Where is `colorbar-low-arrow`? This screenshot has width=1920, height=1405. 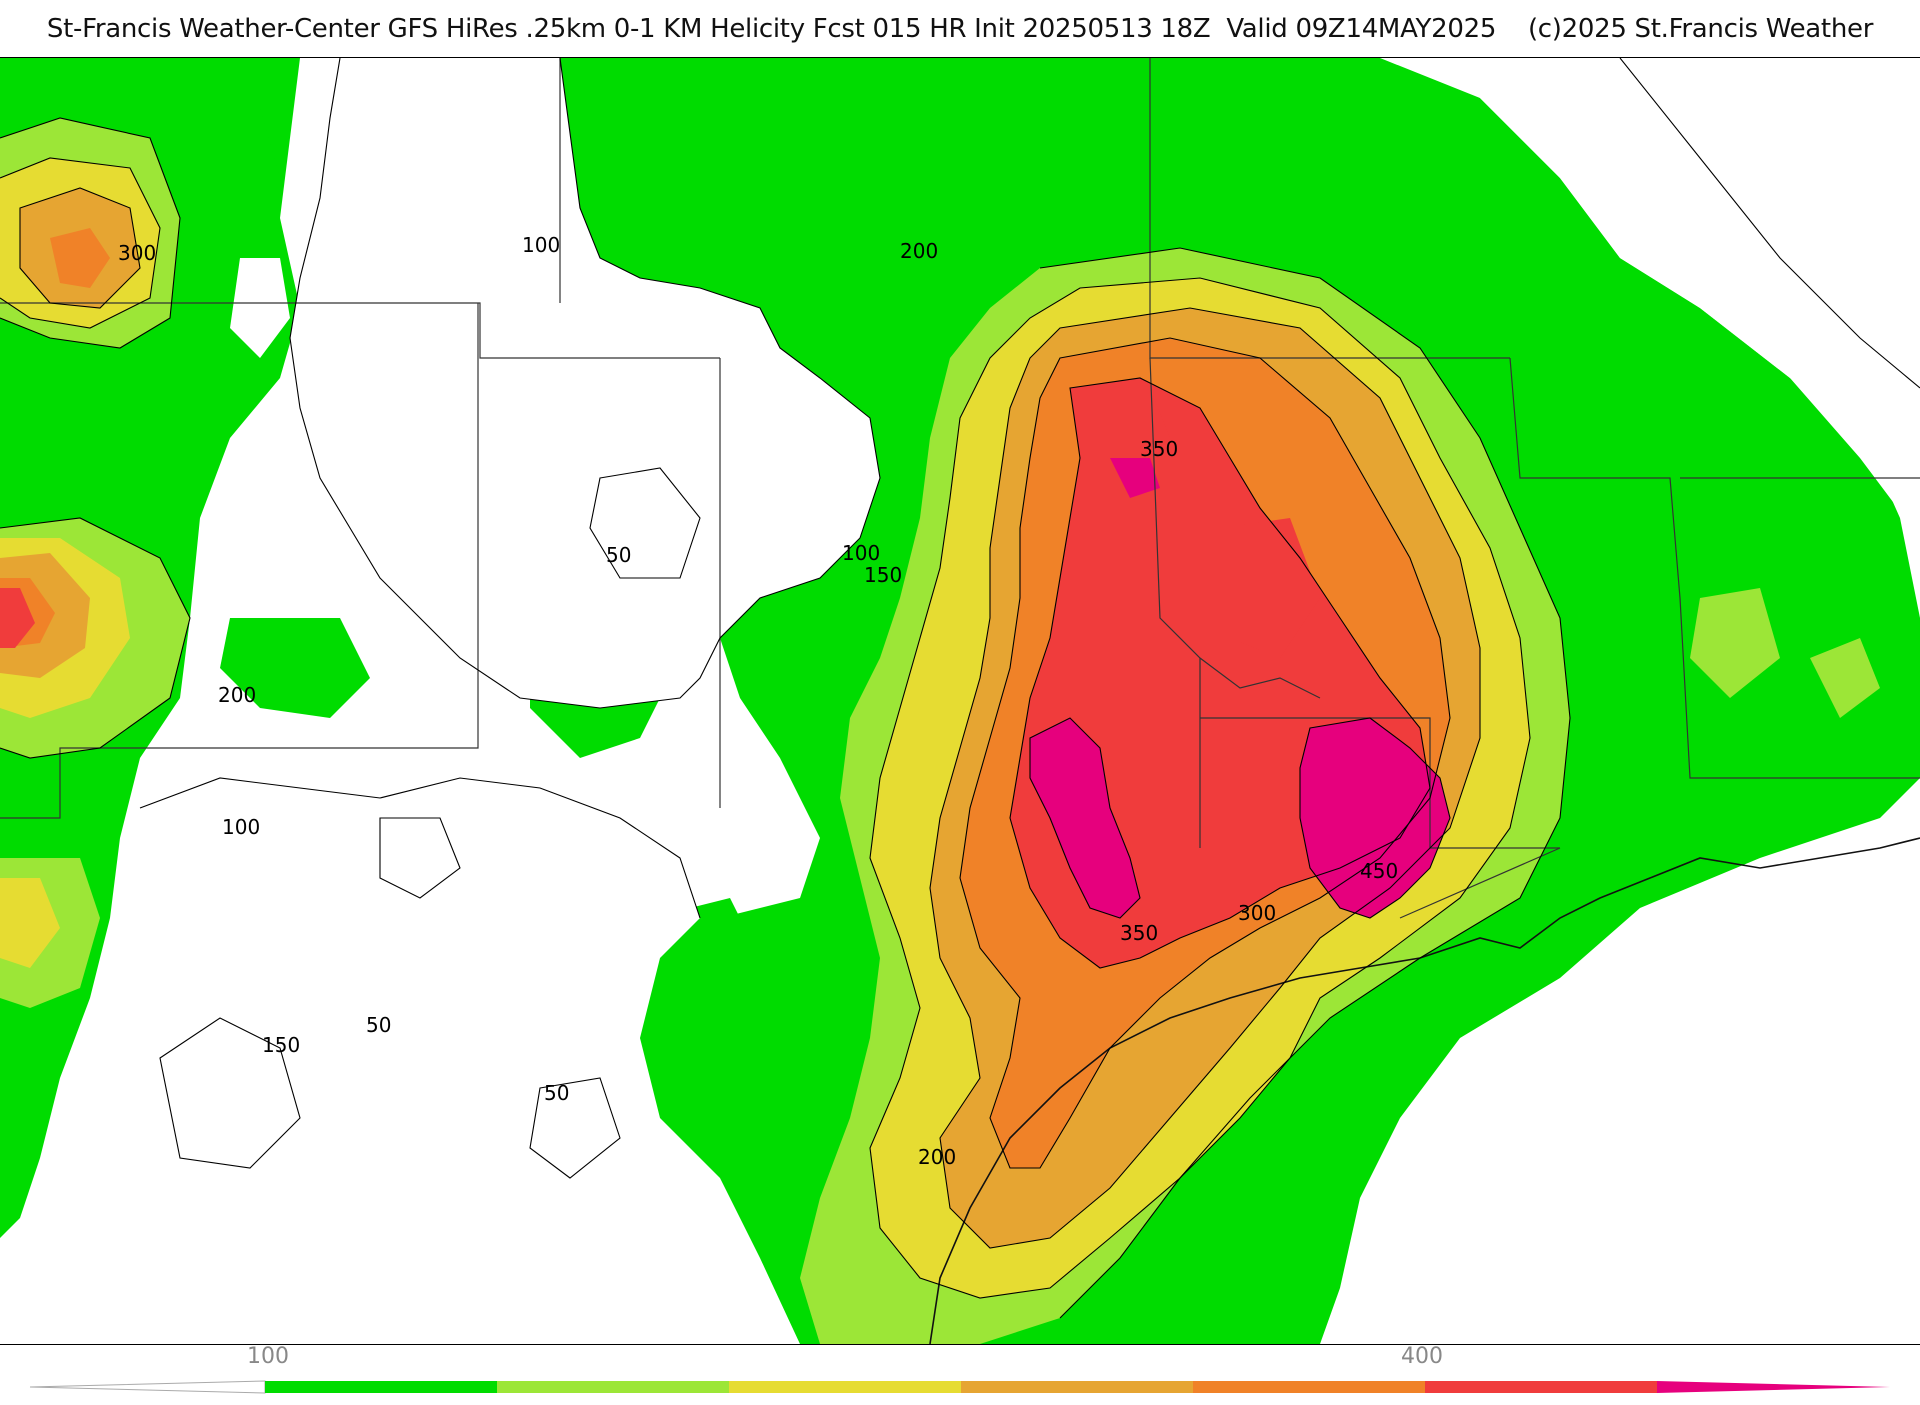 colorbar-low-arrow is located at coordinates (147, 1387).